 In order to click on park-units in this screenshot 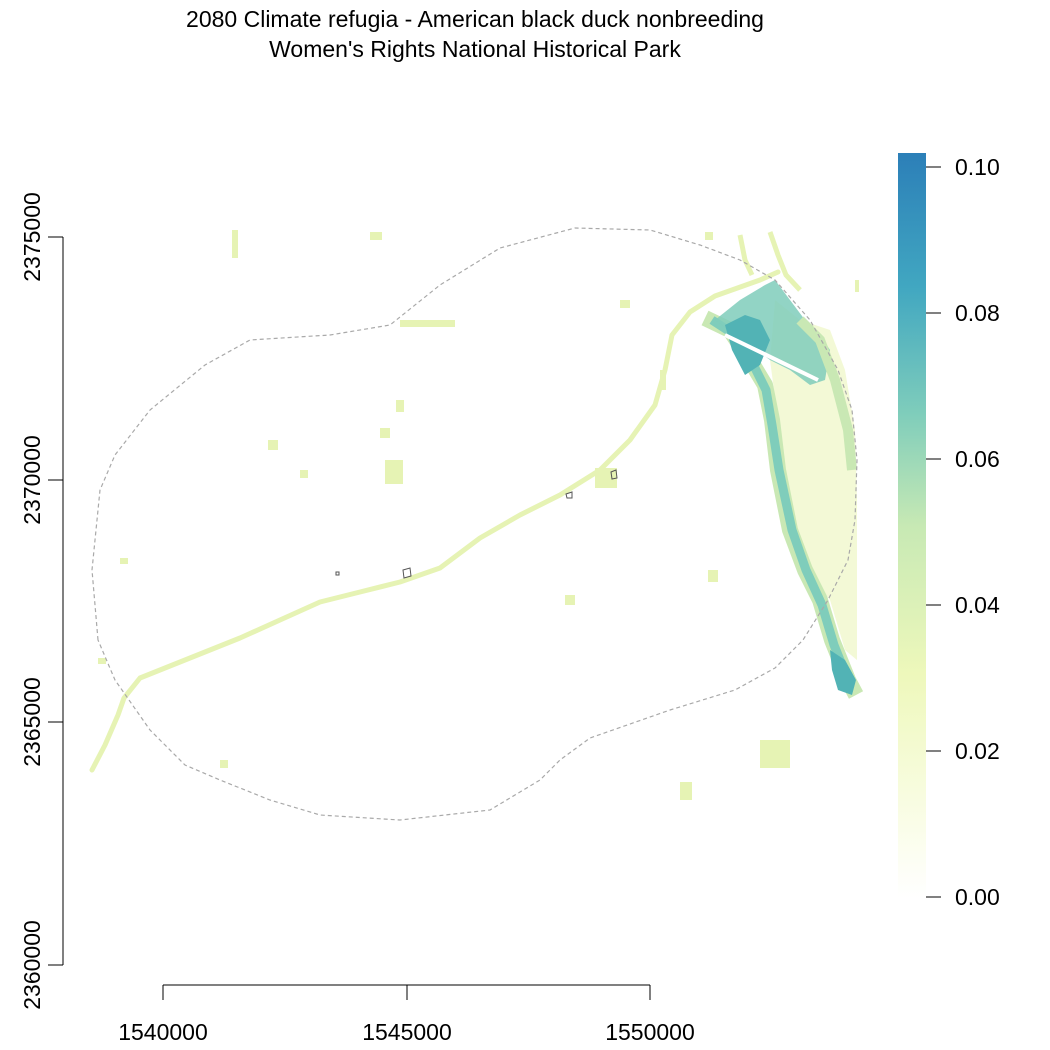, I will do `click(476, 524)`.